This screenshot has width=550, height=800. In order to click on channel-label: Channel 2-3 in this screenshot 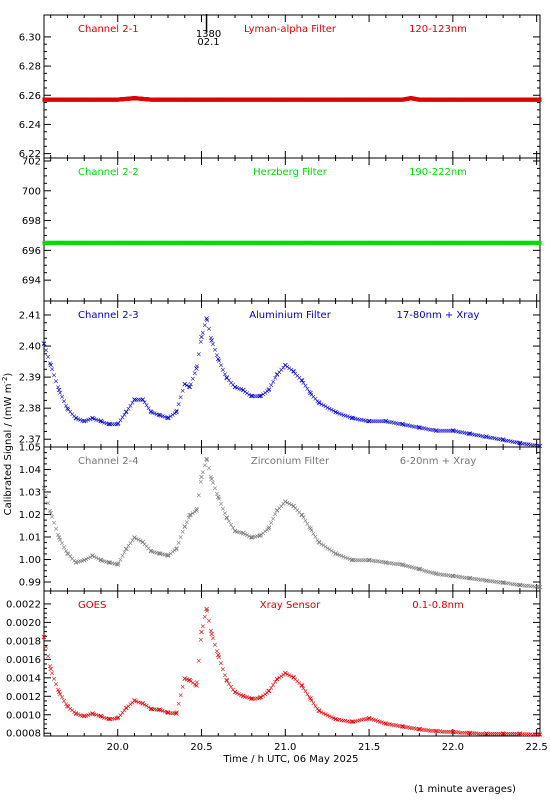, I will do `click(108, 315)`.